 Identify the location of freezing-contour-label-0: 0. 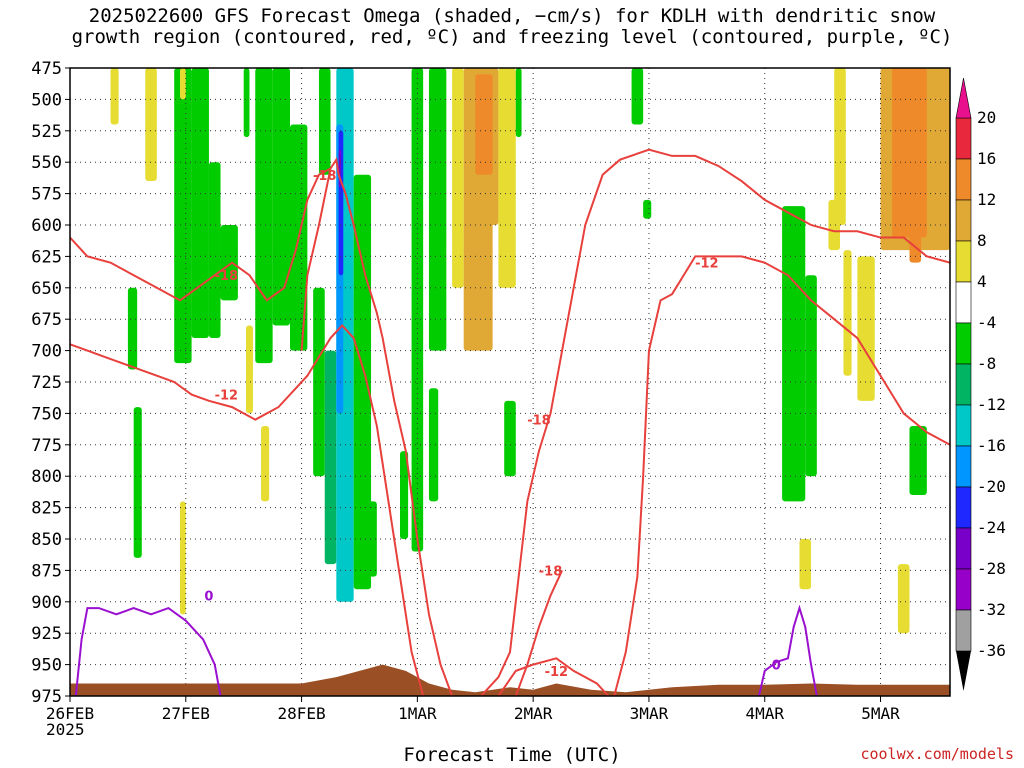
(208, 597).